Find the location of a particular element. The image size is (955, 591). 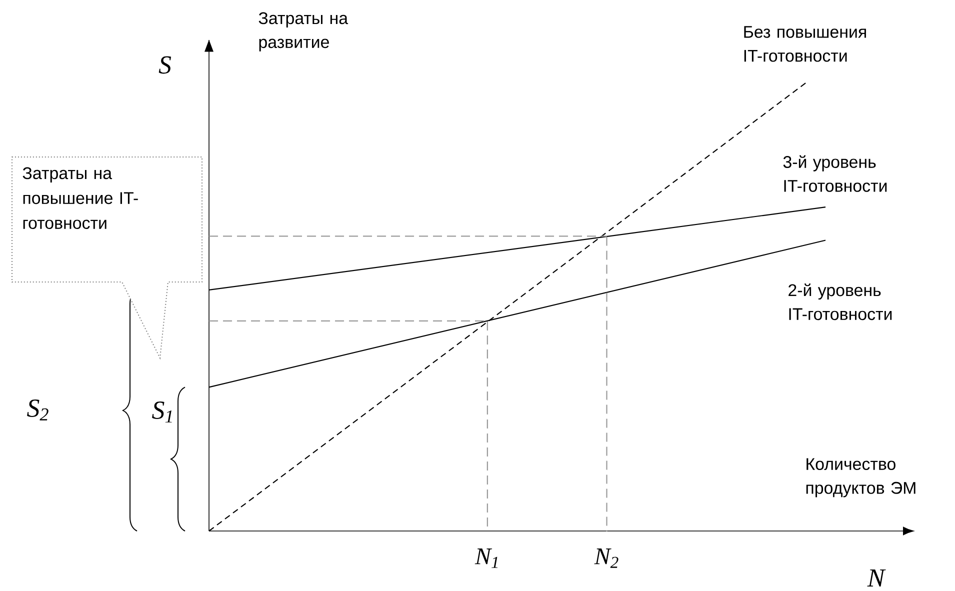

text: N is located at coordinates (876, 578).